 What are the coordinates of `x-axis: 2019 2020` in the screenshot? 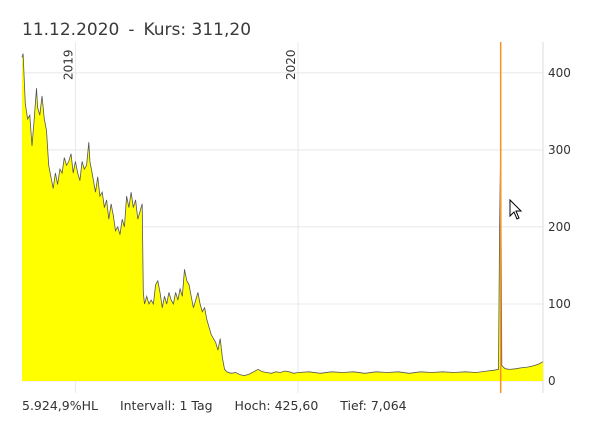 It's located at (179, 64).